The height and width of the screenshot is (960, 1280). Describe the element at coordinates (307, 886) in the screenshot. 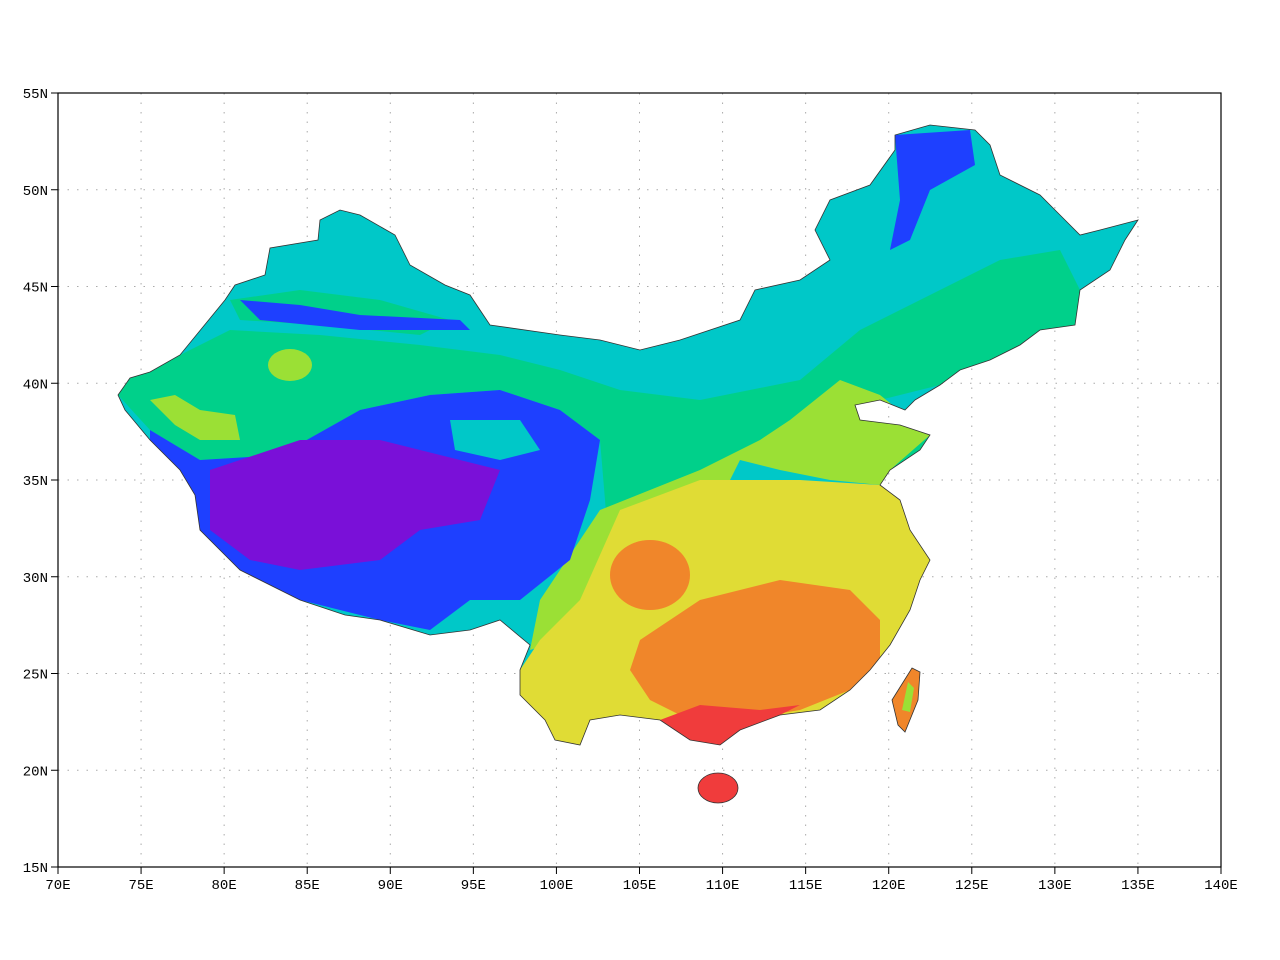

I see `x-tick-label: 85E` at that location.